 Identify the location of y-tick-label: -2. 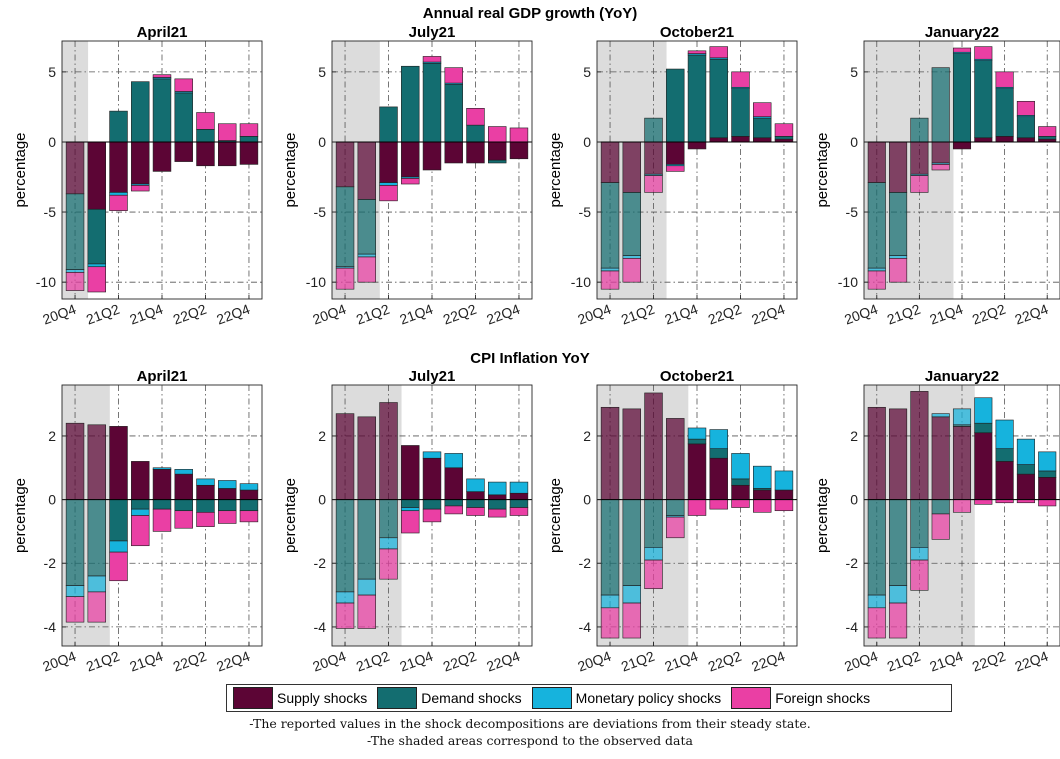
(50, 563).